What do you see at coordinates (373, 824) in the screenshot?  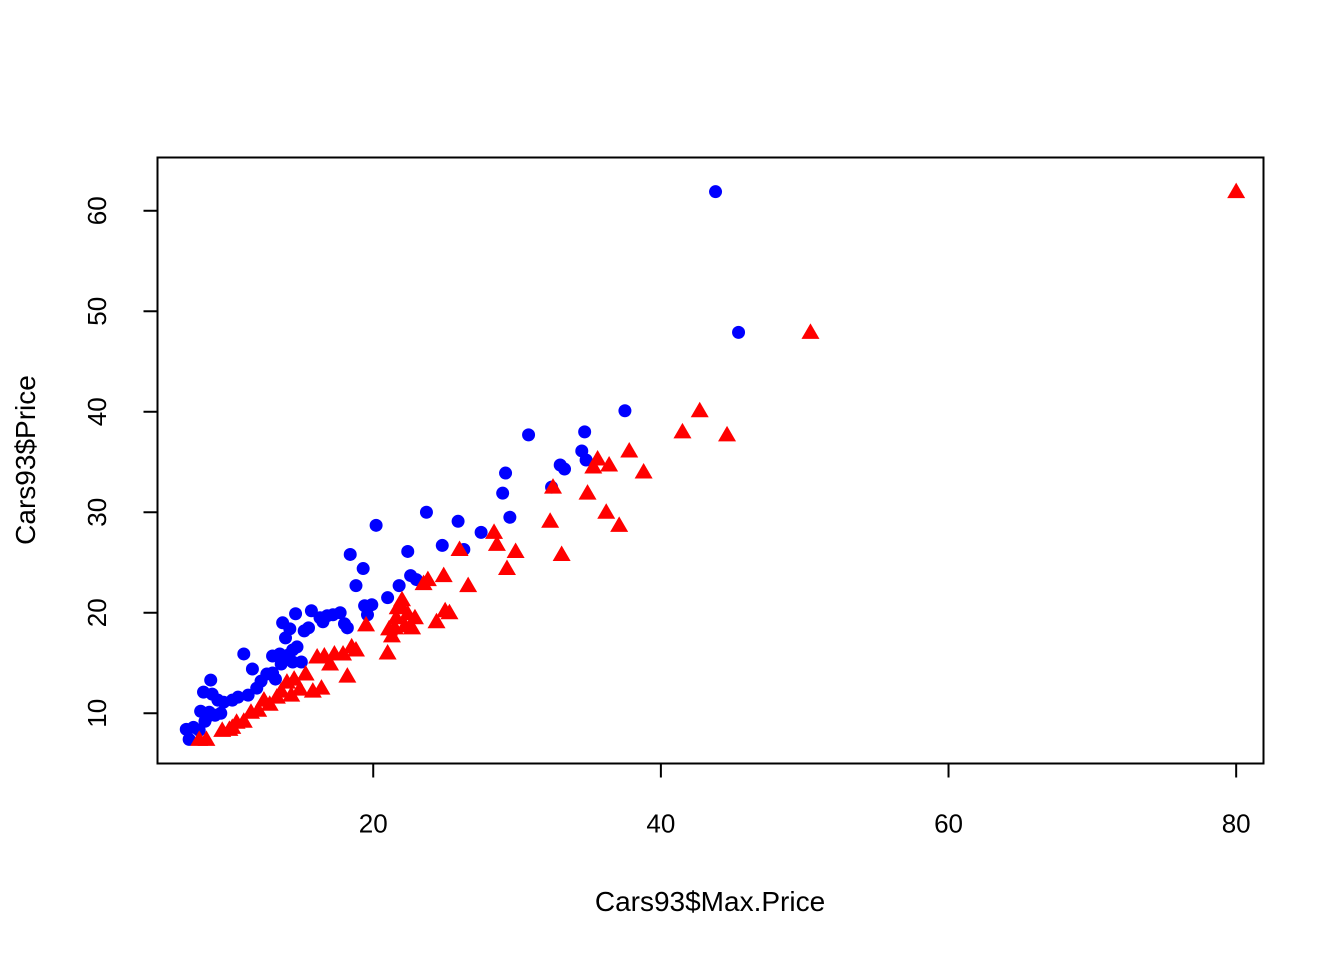 I see `x-tick-label: 20` at bounding box center [373, 824].